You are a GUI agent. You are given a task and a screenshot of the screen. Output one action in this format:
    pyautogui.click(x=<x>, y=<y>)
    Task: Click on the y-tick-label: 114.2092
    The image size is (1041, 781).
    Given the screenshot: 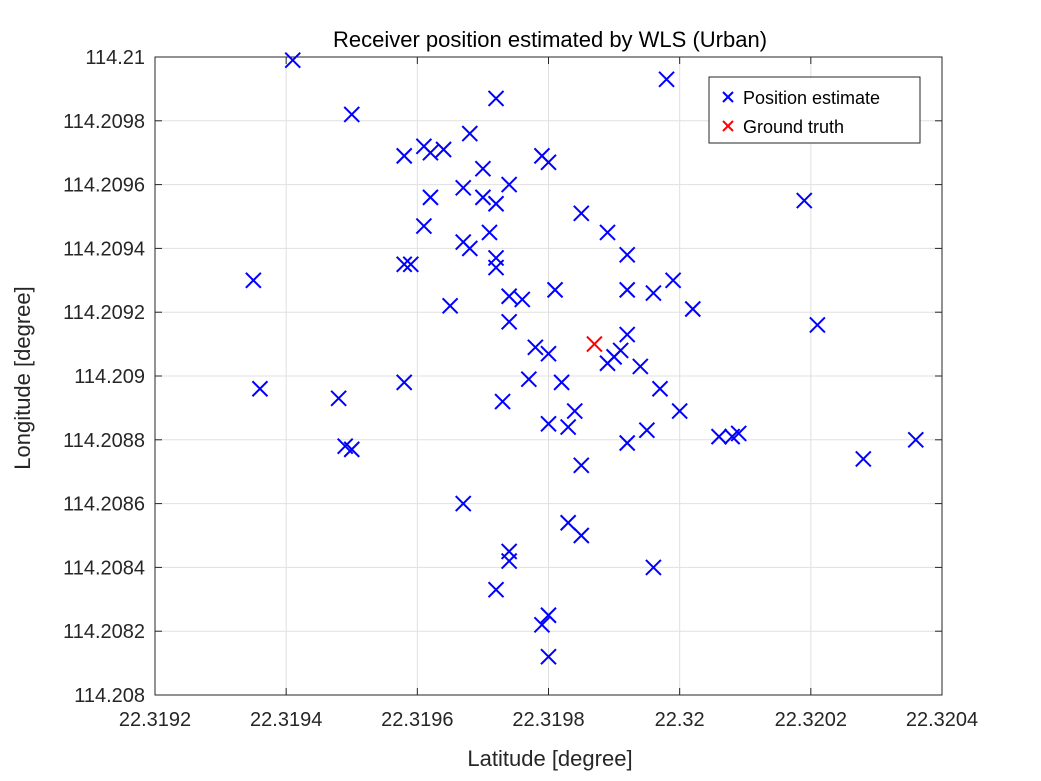 What is the action you would take?
    pyautogui.click(x=104, y=313)
    